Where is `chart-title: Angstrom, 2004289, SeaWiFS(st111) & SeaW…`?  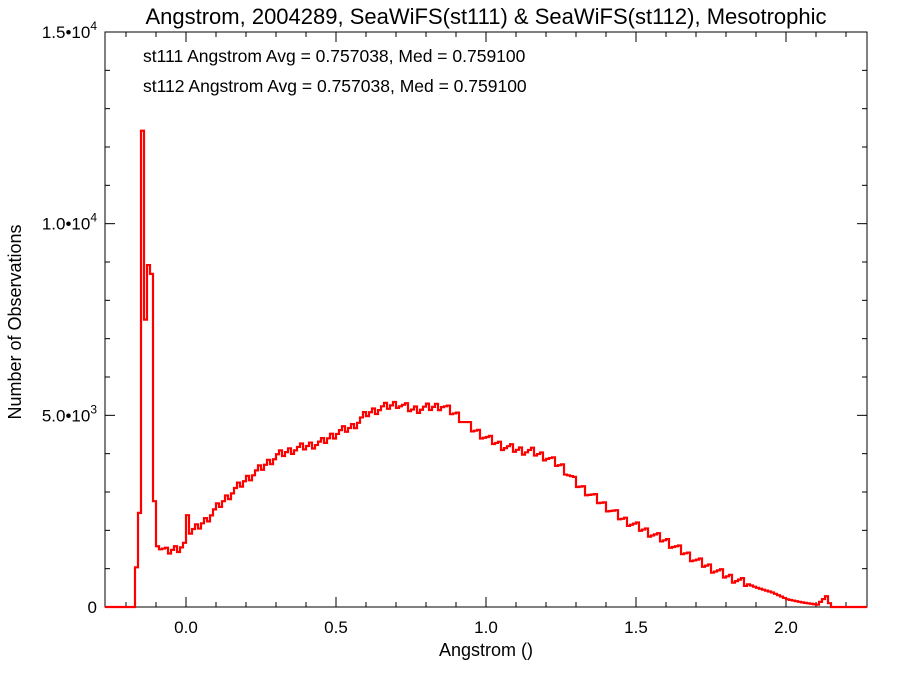
chart-title: Angstrom, 2004289, SeaWiFS(st111) & SeaW… is located at coordinates (485, 16).